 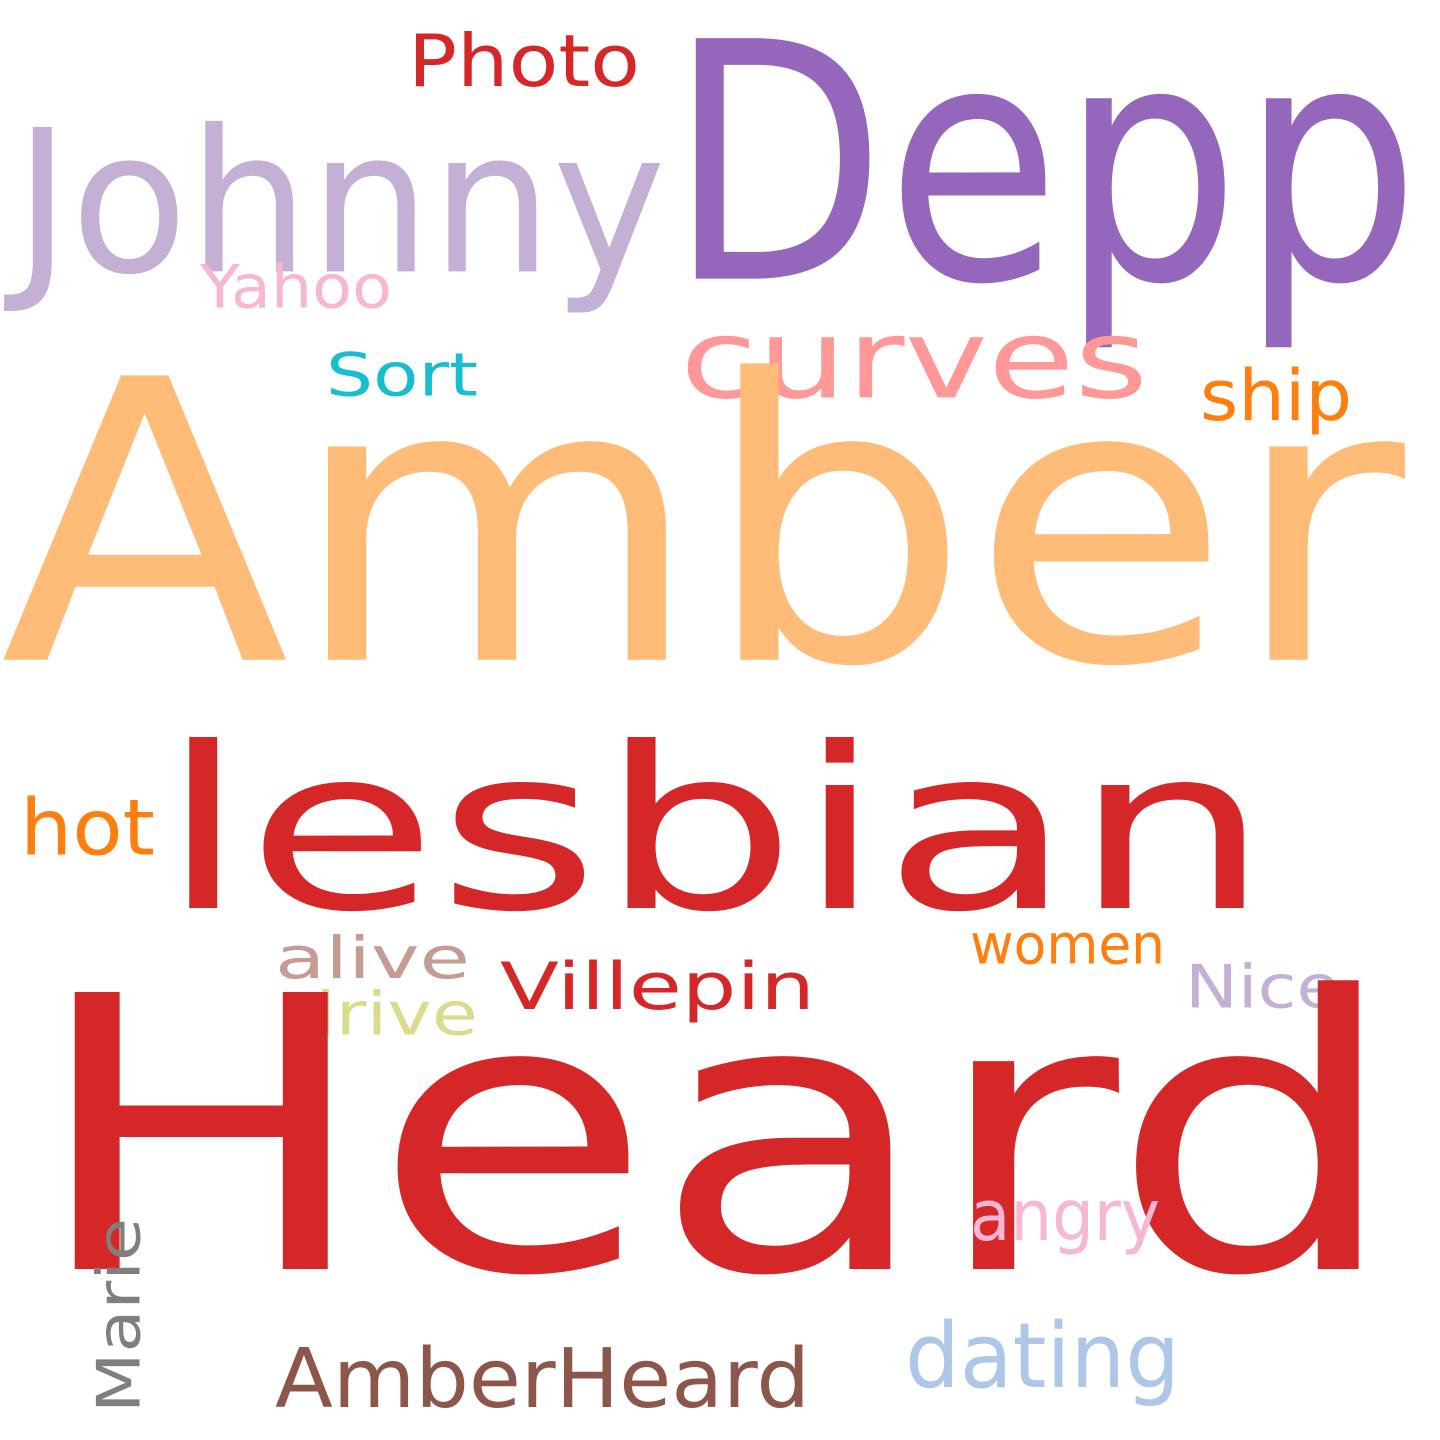 What do you see at coordinates (1262, 988) in the screenshot?
I see `word-nice: Nice` at bounding box center [1262, 988].